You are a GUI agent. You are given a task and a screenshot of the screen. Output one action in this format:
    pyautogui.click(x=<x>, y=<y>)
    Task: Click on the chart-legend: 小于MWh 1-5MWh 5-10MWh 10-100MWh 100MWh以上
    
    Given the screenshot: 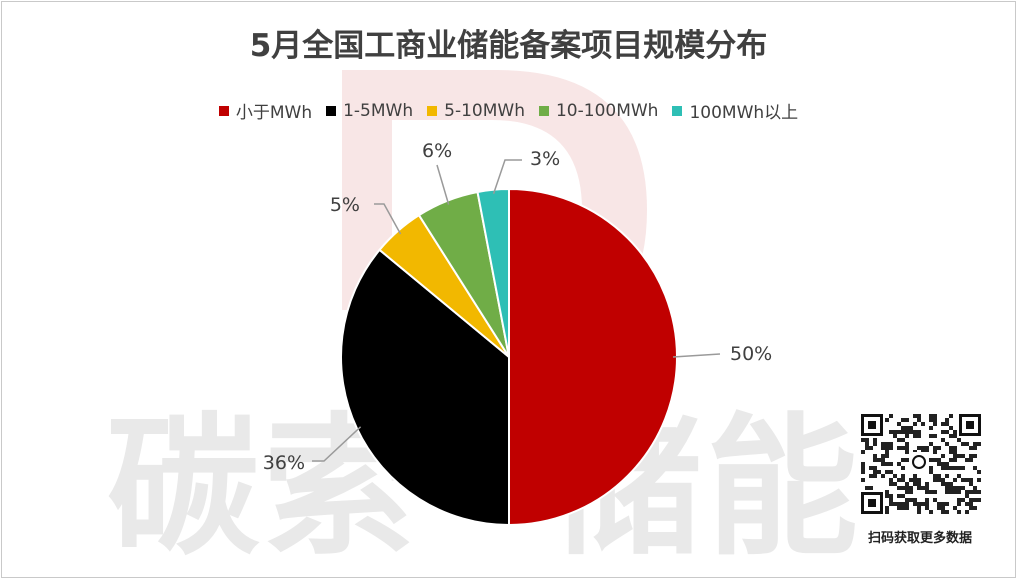 What is the action you would take?
    pyautogui.click(x=508, y=110)
    